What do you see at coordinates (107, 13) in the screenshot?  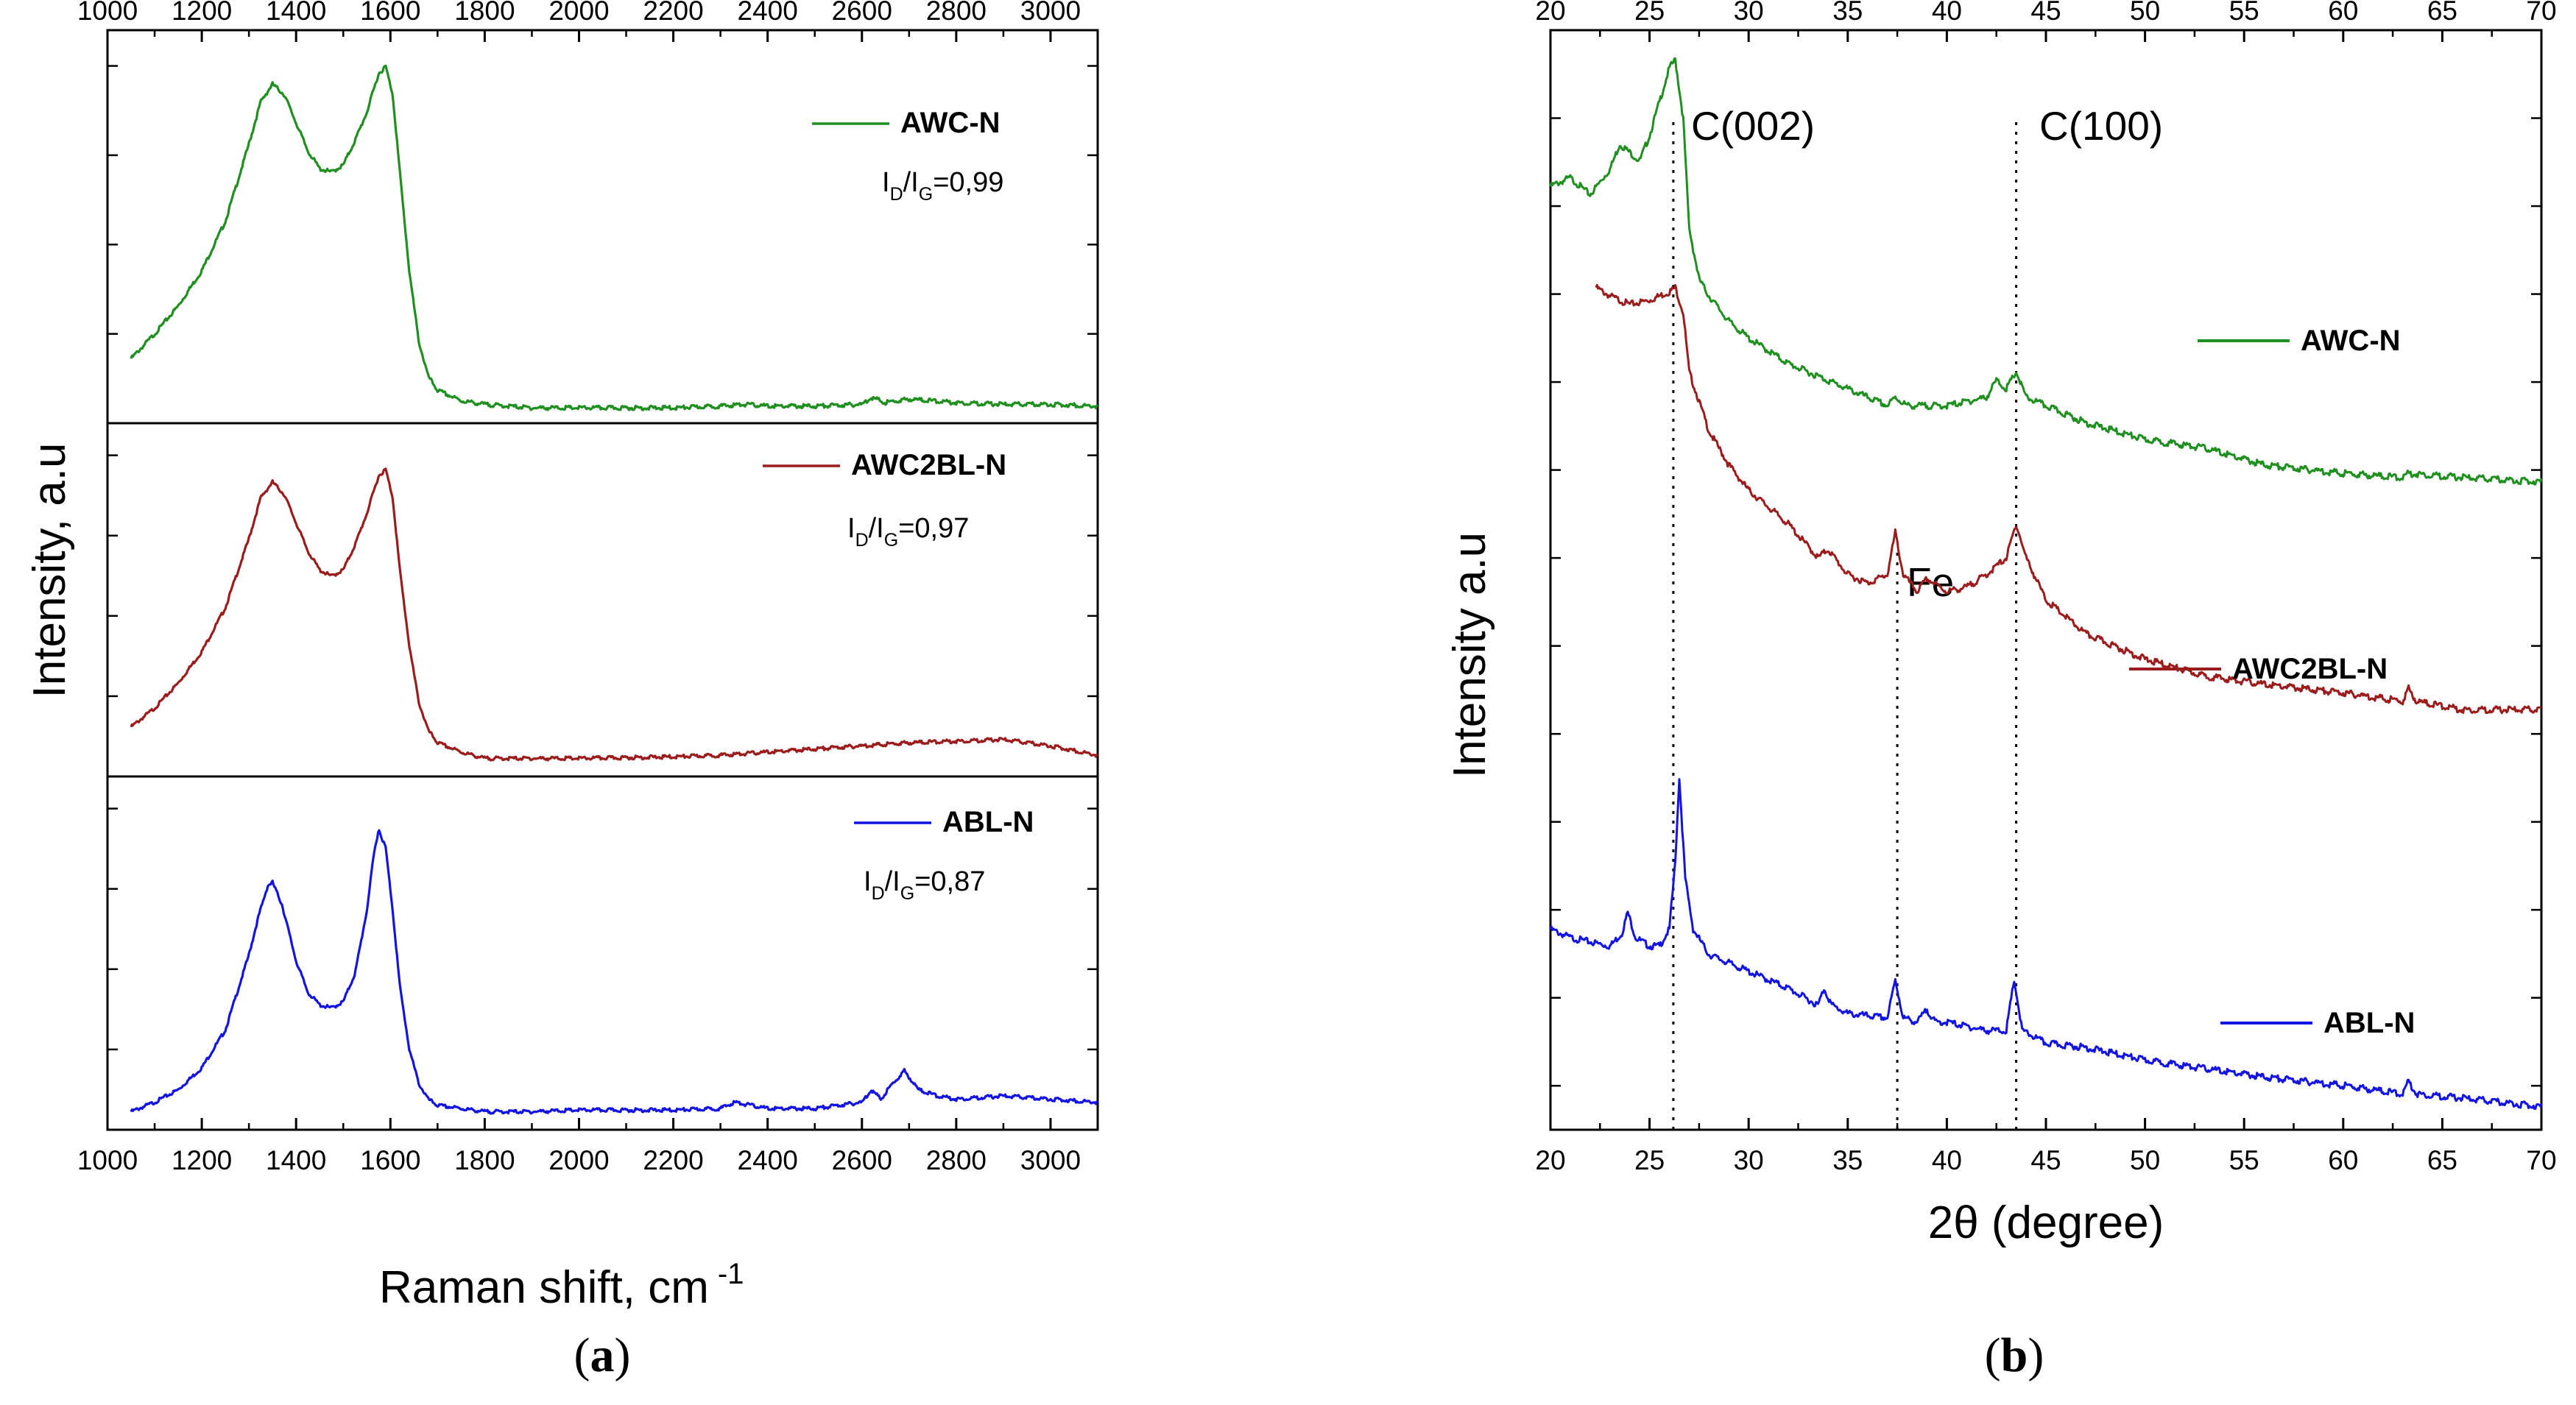 I see `raman-x-tick-label-top: 1000` at bounding box center [107, 13].